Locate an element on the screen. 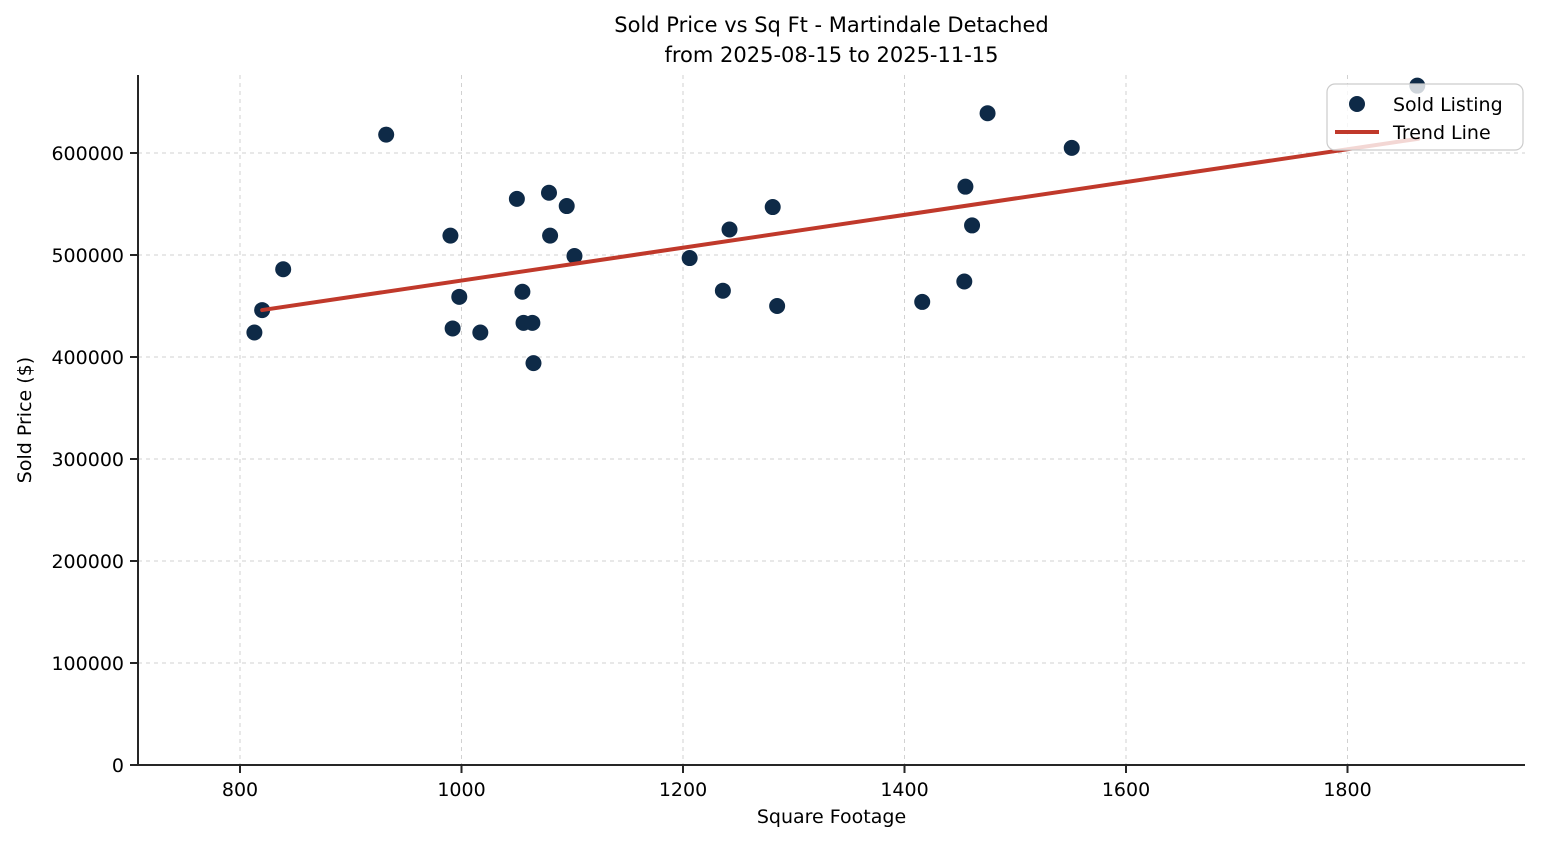  x-tick-label: 1000 is located at coordinates (461, 790).